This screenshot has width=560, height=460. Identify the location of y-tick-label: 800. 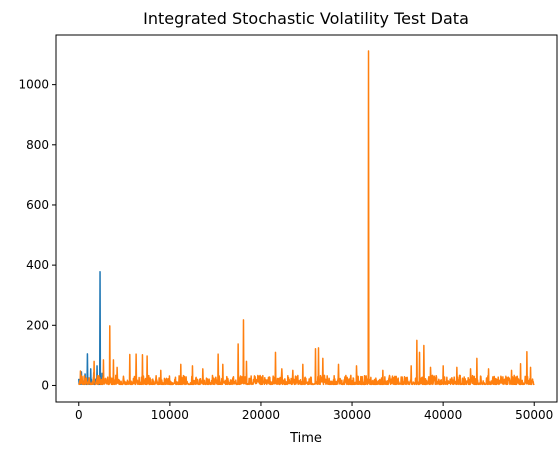
(37, 145).